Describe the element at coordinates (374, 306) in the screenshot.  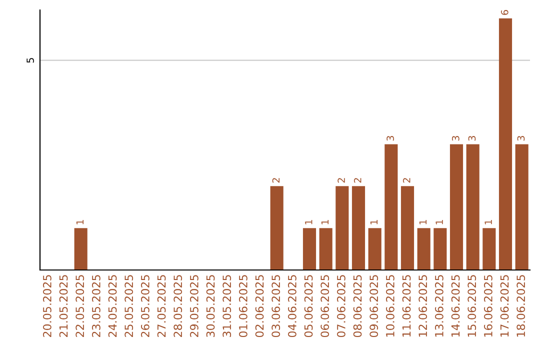
I see `x-tick-label: 09.06.2025` at that location.